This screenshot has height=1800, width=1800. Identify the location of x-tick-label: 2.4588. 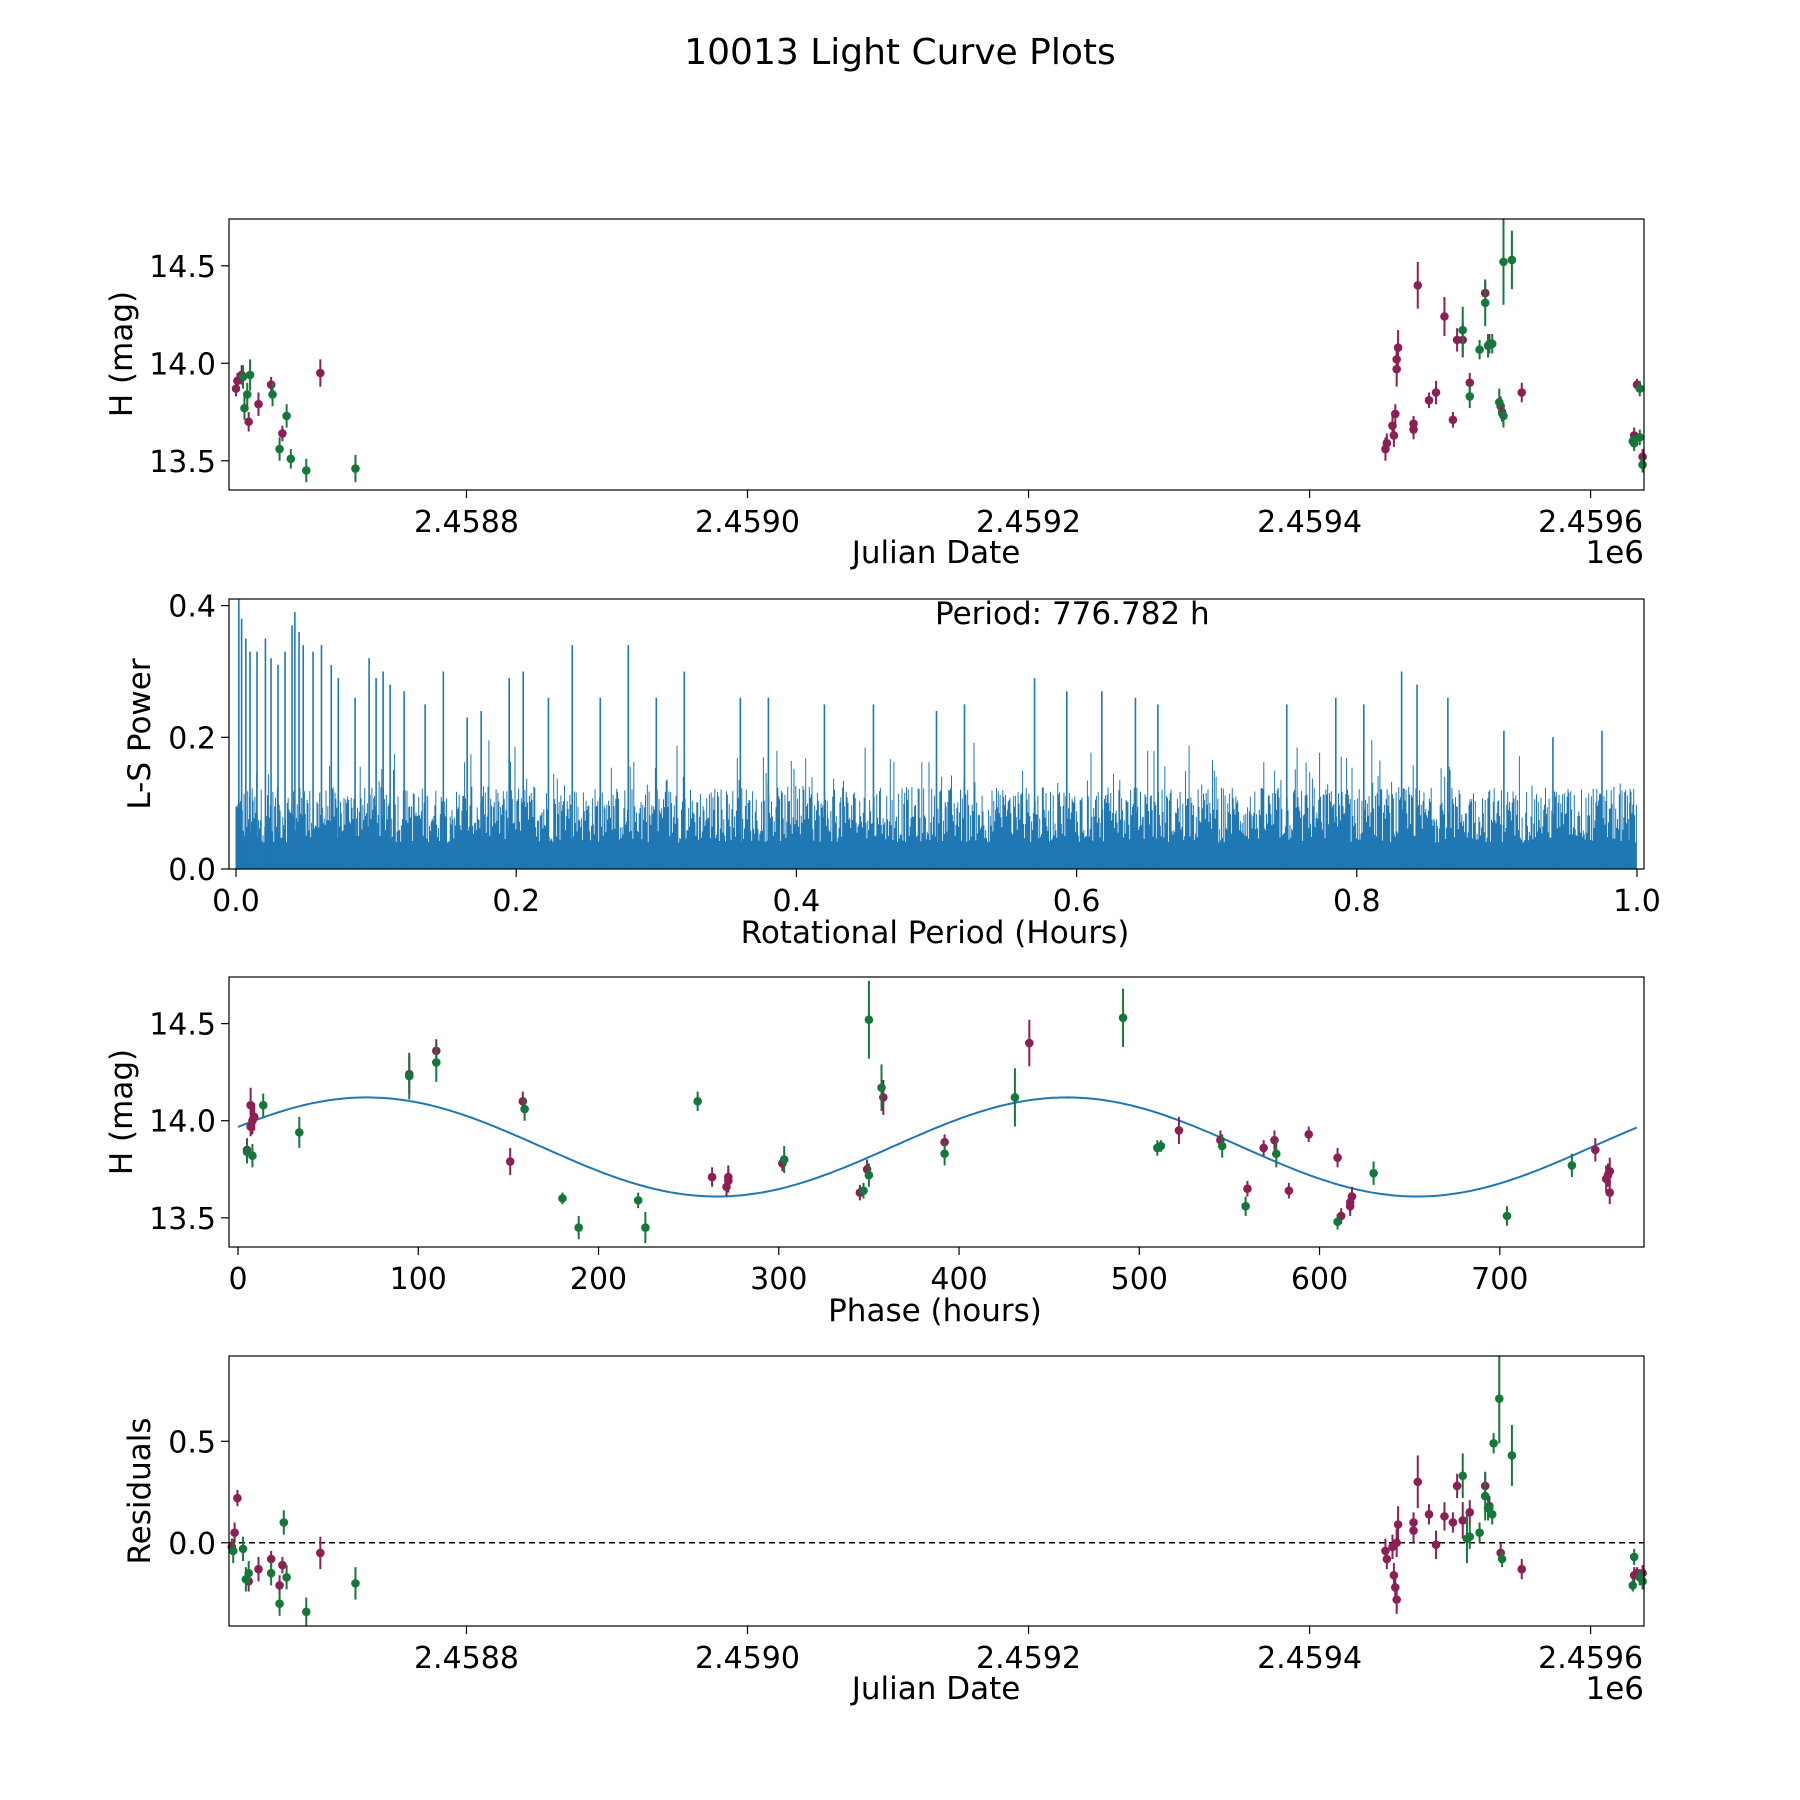
(466, 522).